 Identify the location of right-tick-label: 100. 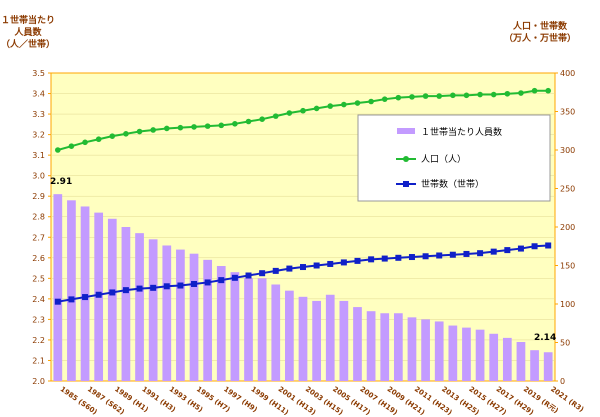
(567, 304).